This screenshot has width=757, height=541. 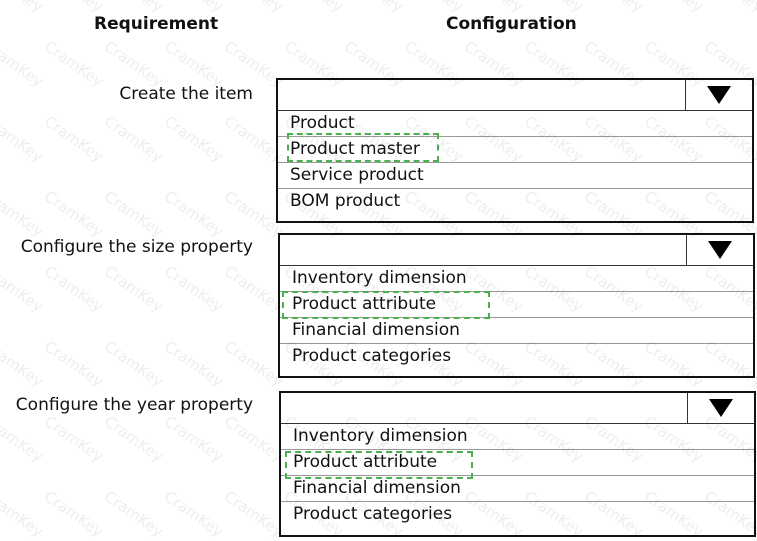 What do you see at coordinates (134, 405) in the screenshot?
I see `requirement-label-3: Configure the year property` at bounding box center [134, 405].